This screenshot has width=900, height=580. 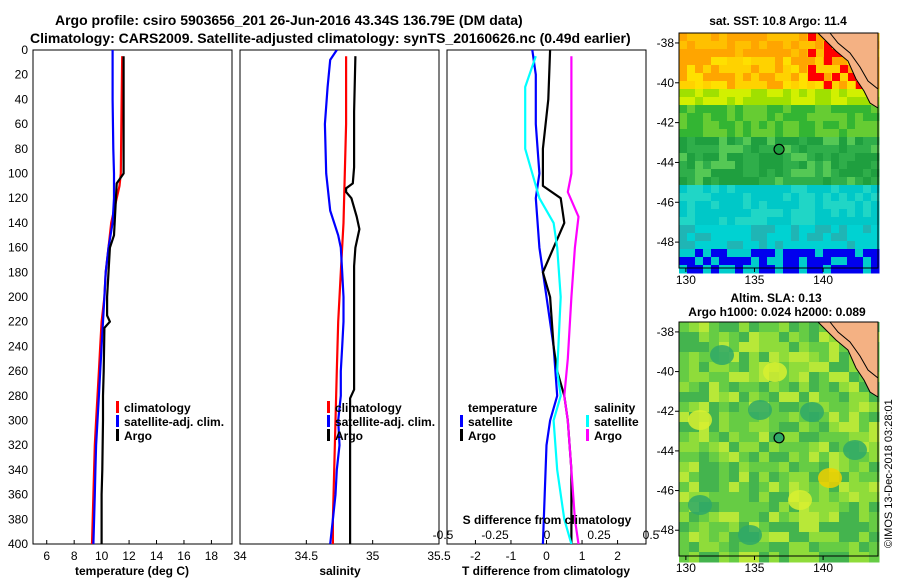 I want to click on depth-tick-label: 0, so click(x=24, y=50).